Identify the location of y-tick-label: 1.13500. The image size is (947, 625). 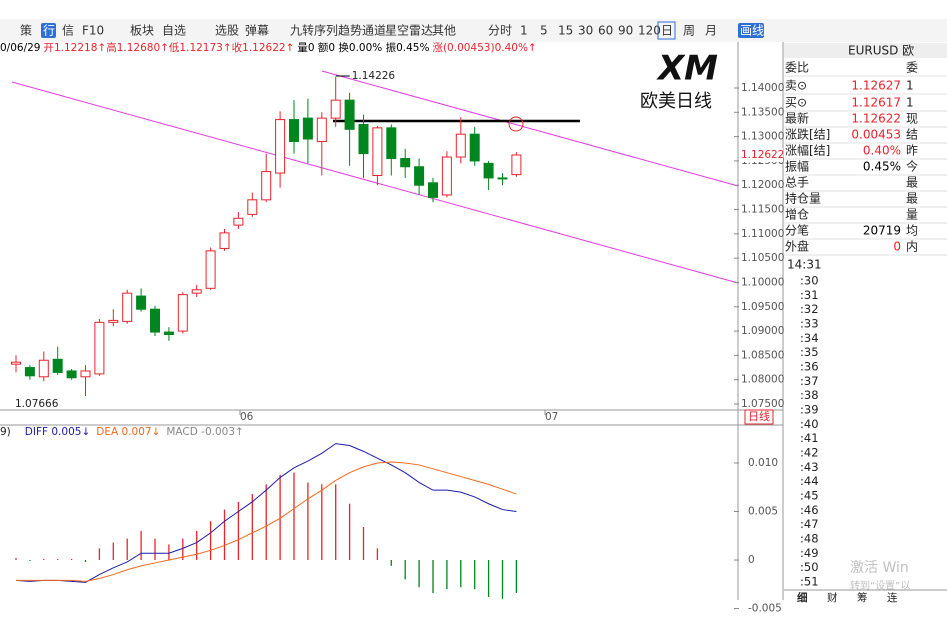
(762, 112).